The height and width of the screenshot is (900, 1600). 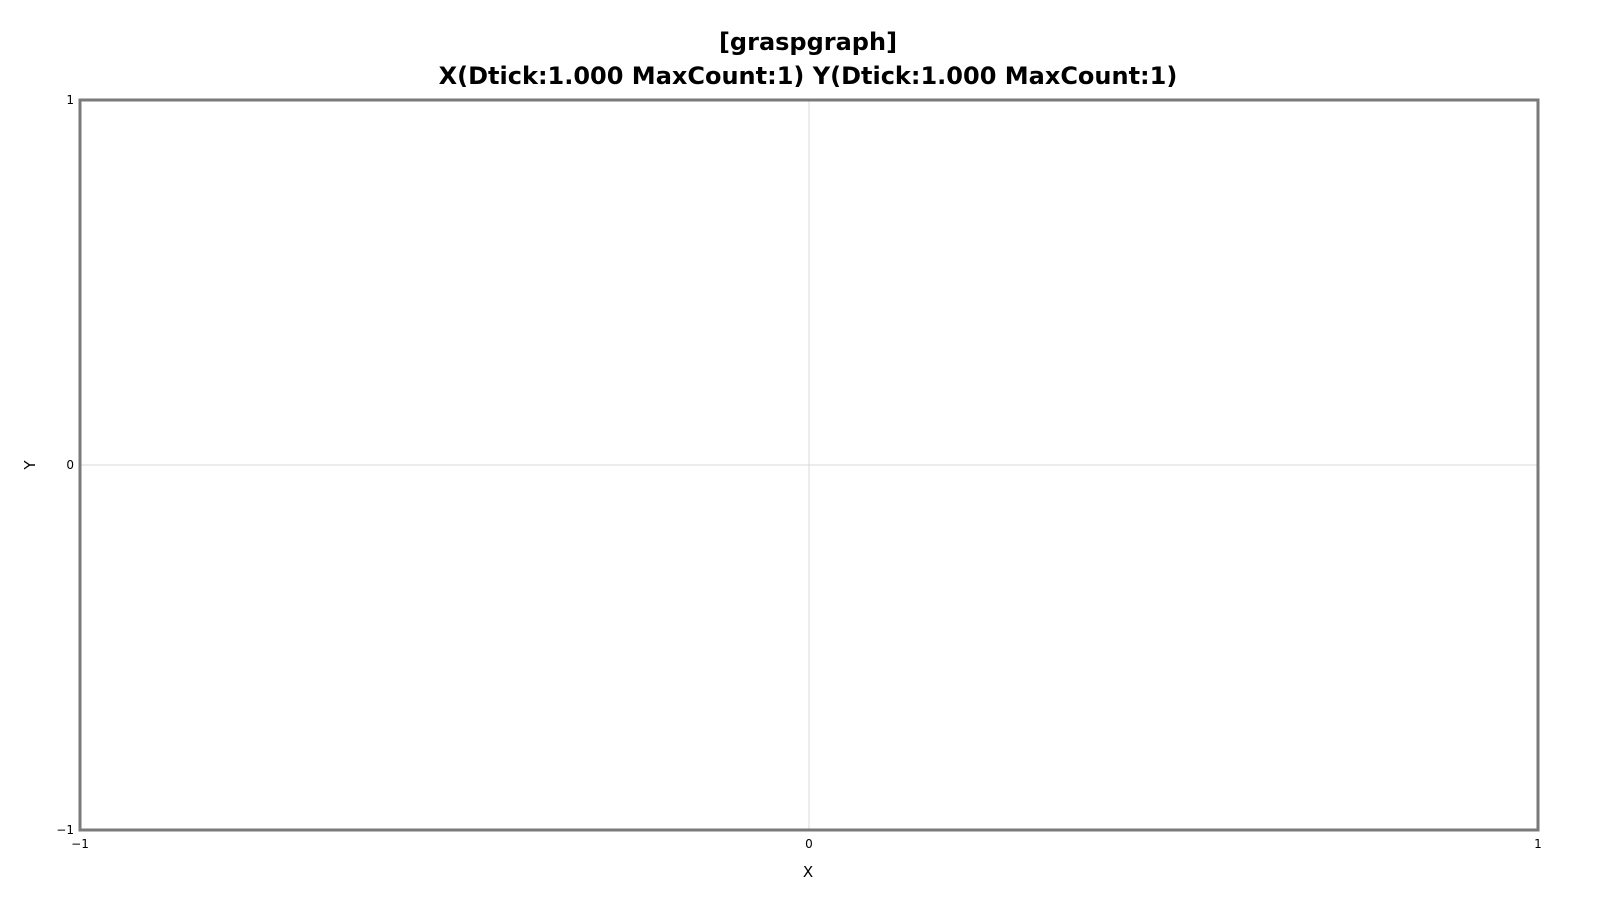 What do you see at coordinates (70, 465) in the screenshot?
I see `y-tick-label: 0` at bounding box center [70, 465].